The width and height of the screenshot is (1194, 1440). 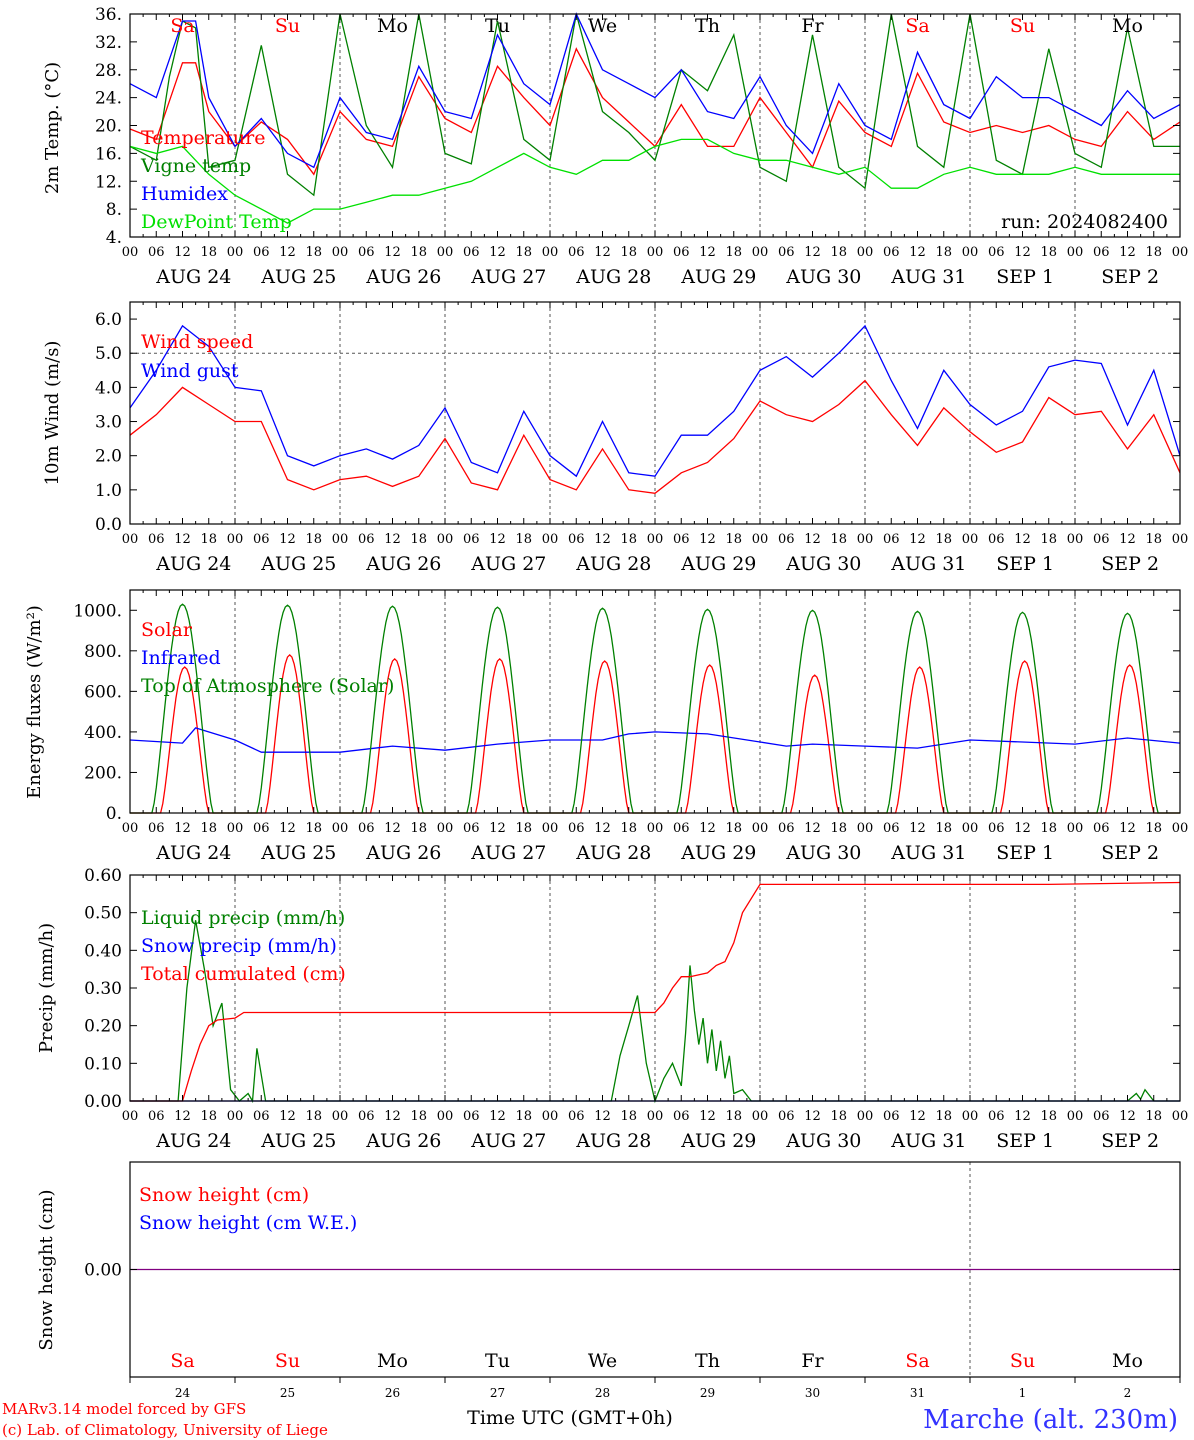 What do you see at coordinates (497, 26) in the screenshot?
I see `weekday-label: Tu` at bounding box center [497, 26].